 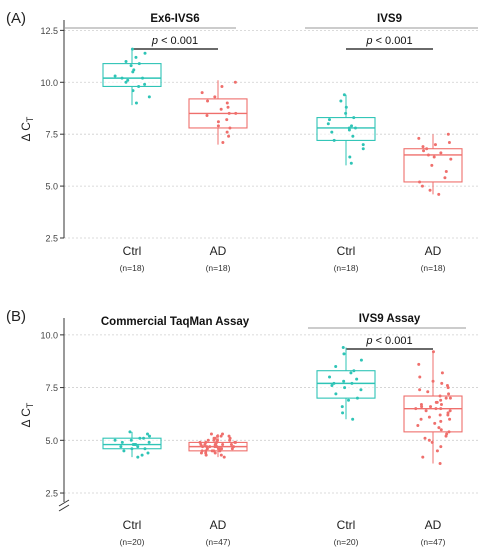 What do you see at coordinates (174, 41) in the screenshot?
I see `significance-label: p < 0.001` at bounding box center [174, 41].